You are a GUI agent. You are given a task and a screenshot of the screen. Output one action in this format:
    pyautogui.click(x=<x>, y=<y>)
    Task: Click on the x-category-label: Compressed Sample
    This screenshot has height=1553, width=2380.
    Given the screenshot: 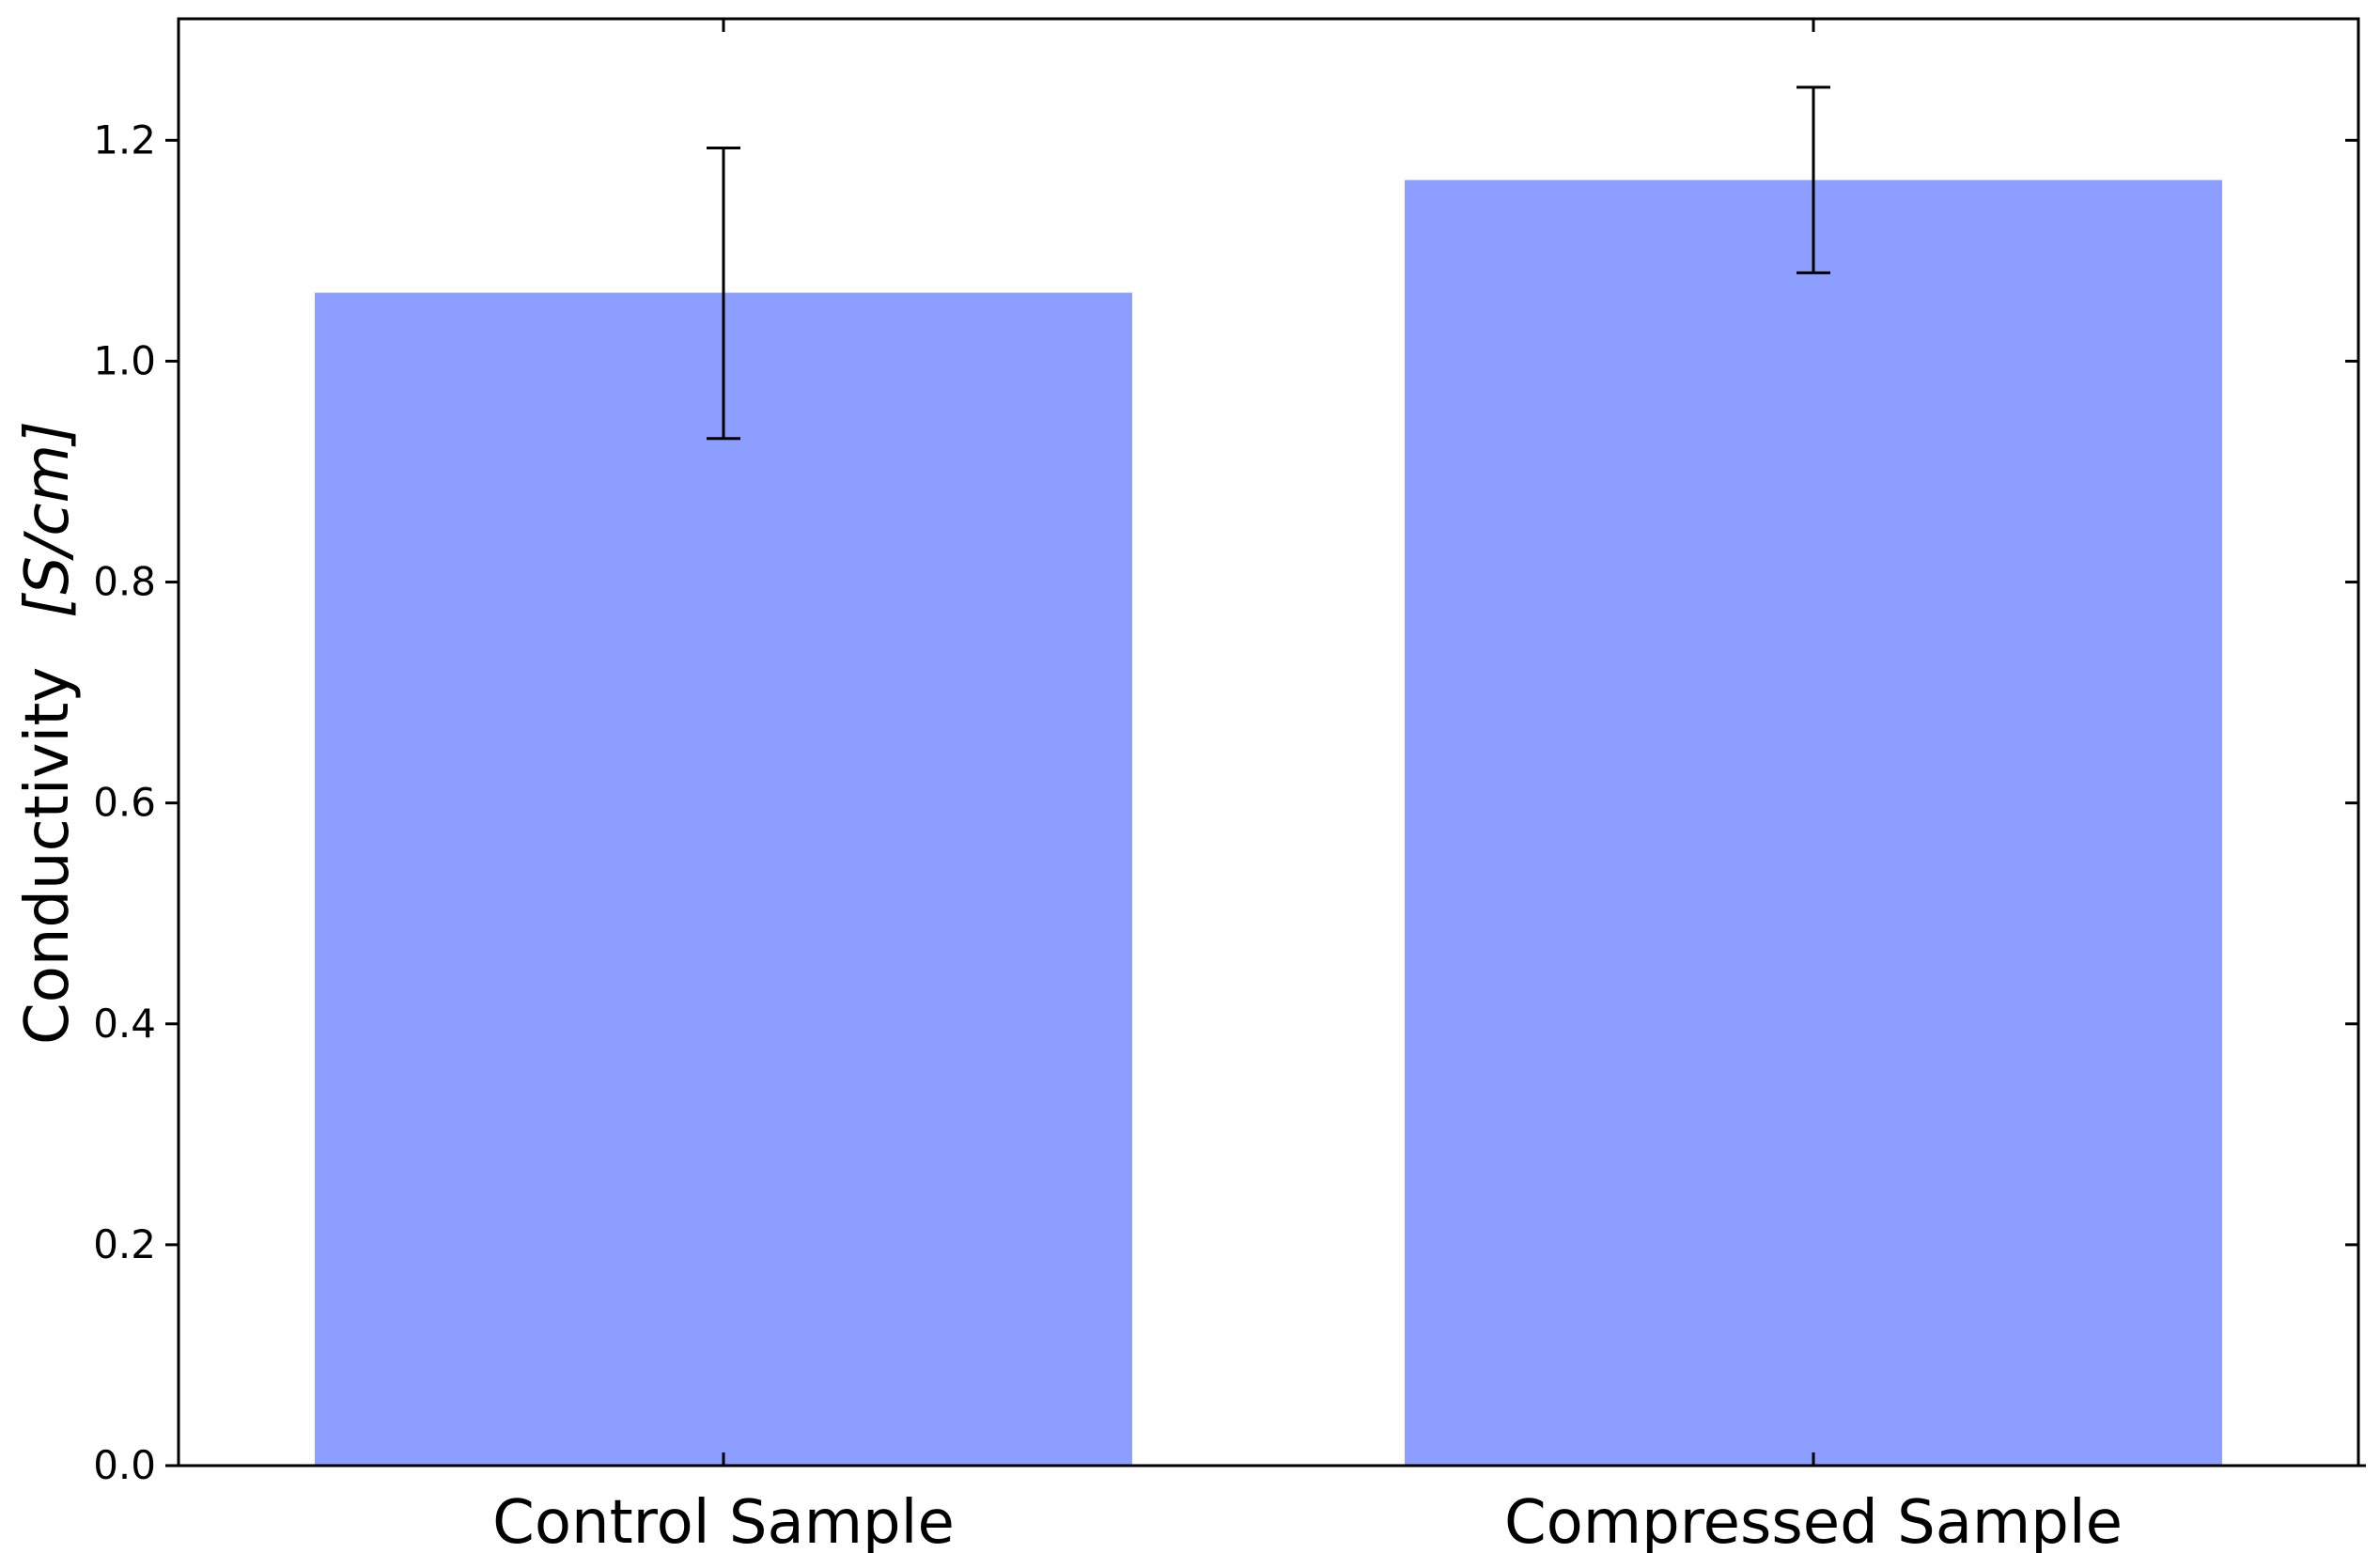 What is the action you would take?
    pyautogui.click(x=1813, y=1520)
    